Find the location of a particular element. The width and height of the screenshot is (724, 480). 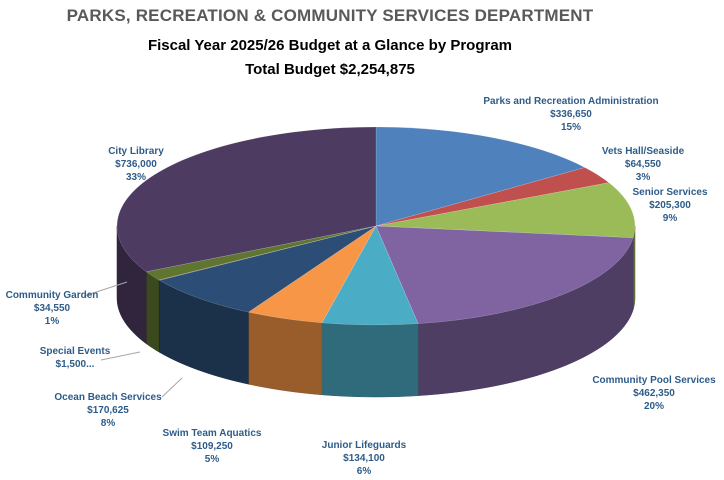

slice-side-swim-team-aquatics is located at coordinates (285, 353).